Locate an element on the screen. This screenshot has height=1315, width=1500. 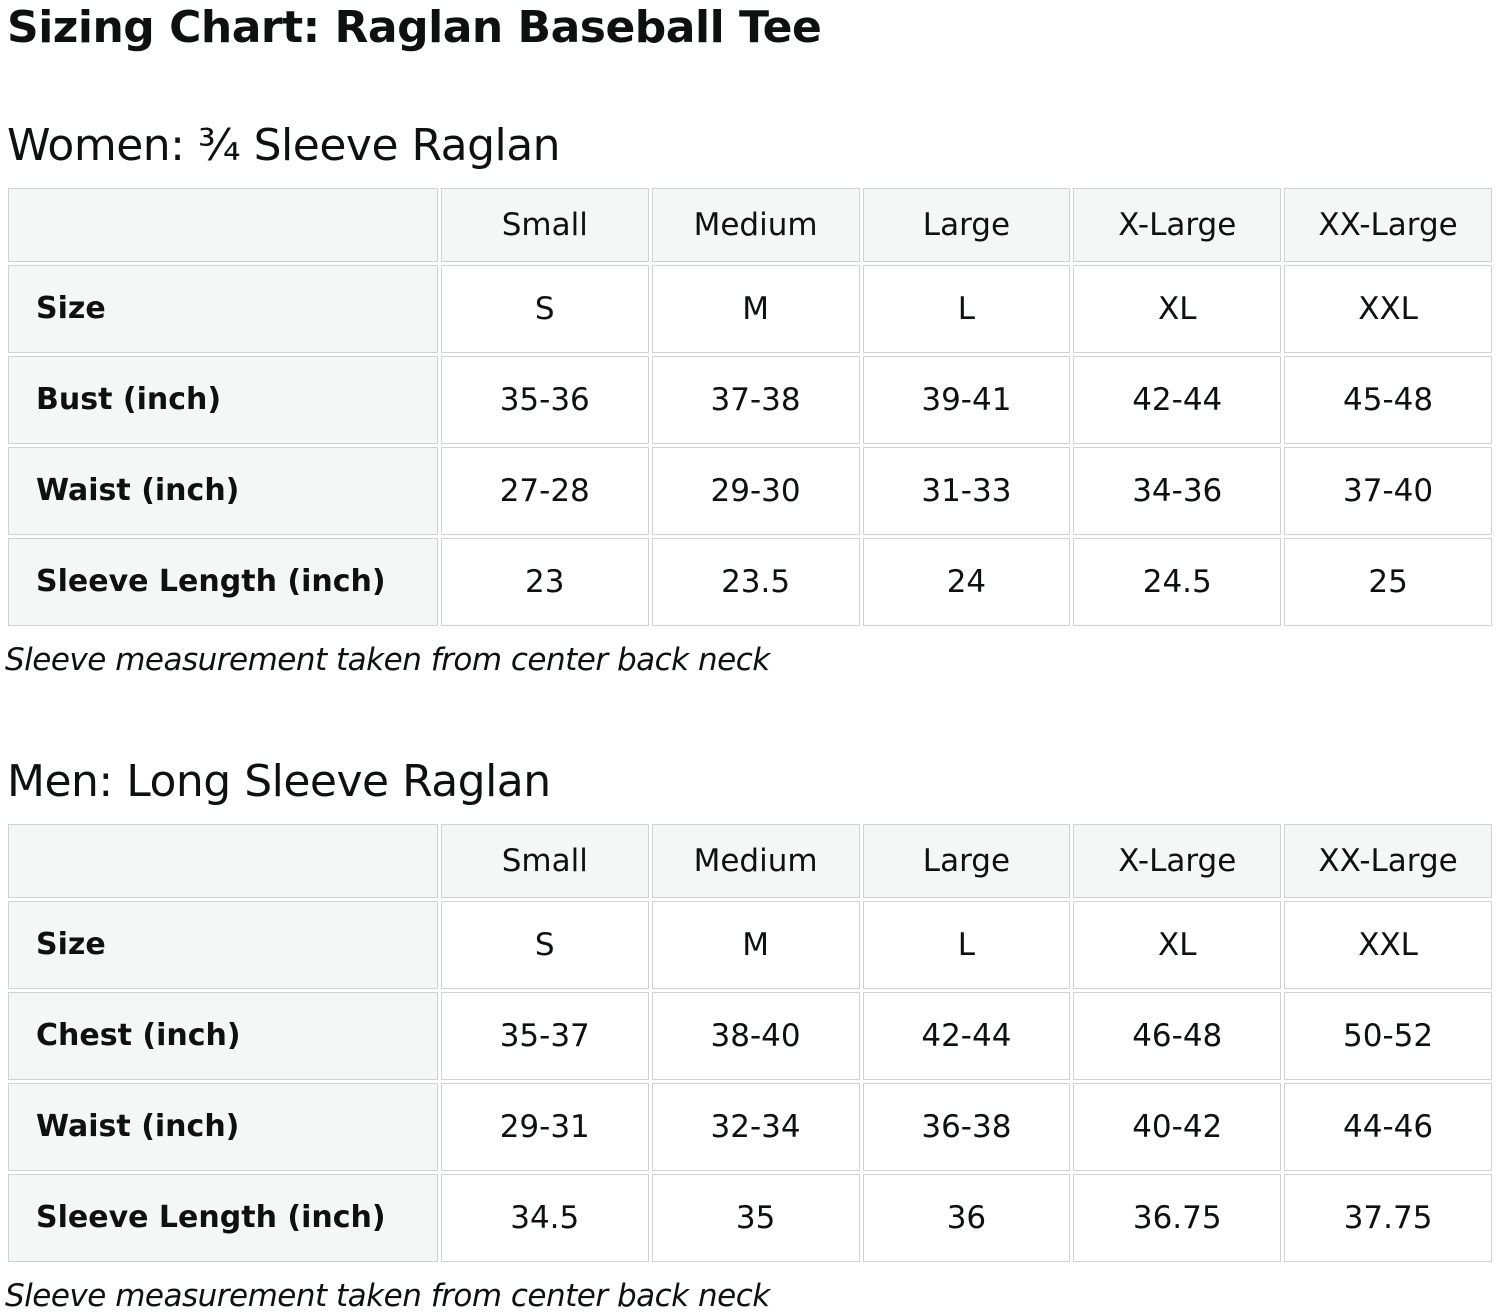
men-row-size: Size S M L XL XXL is located at coordinates (750, 944).